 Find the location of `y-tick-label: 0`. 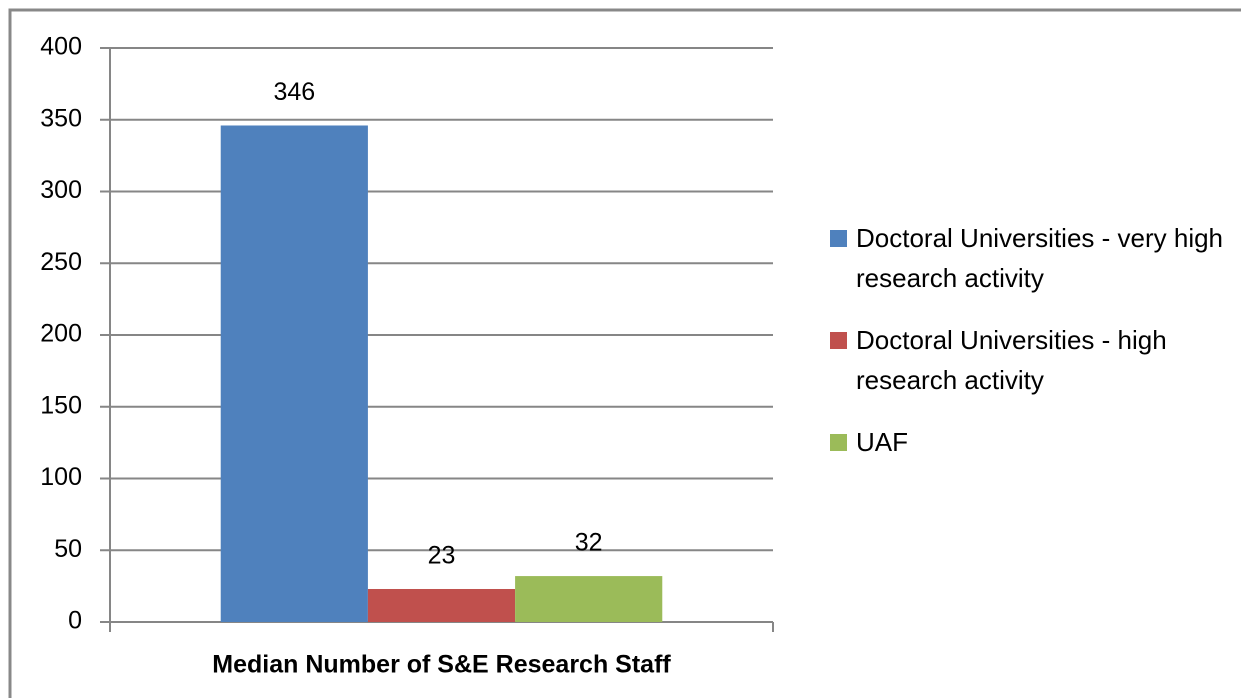

y-tick-label: 0 is located at coordinates (75, 621).